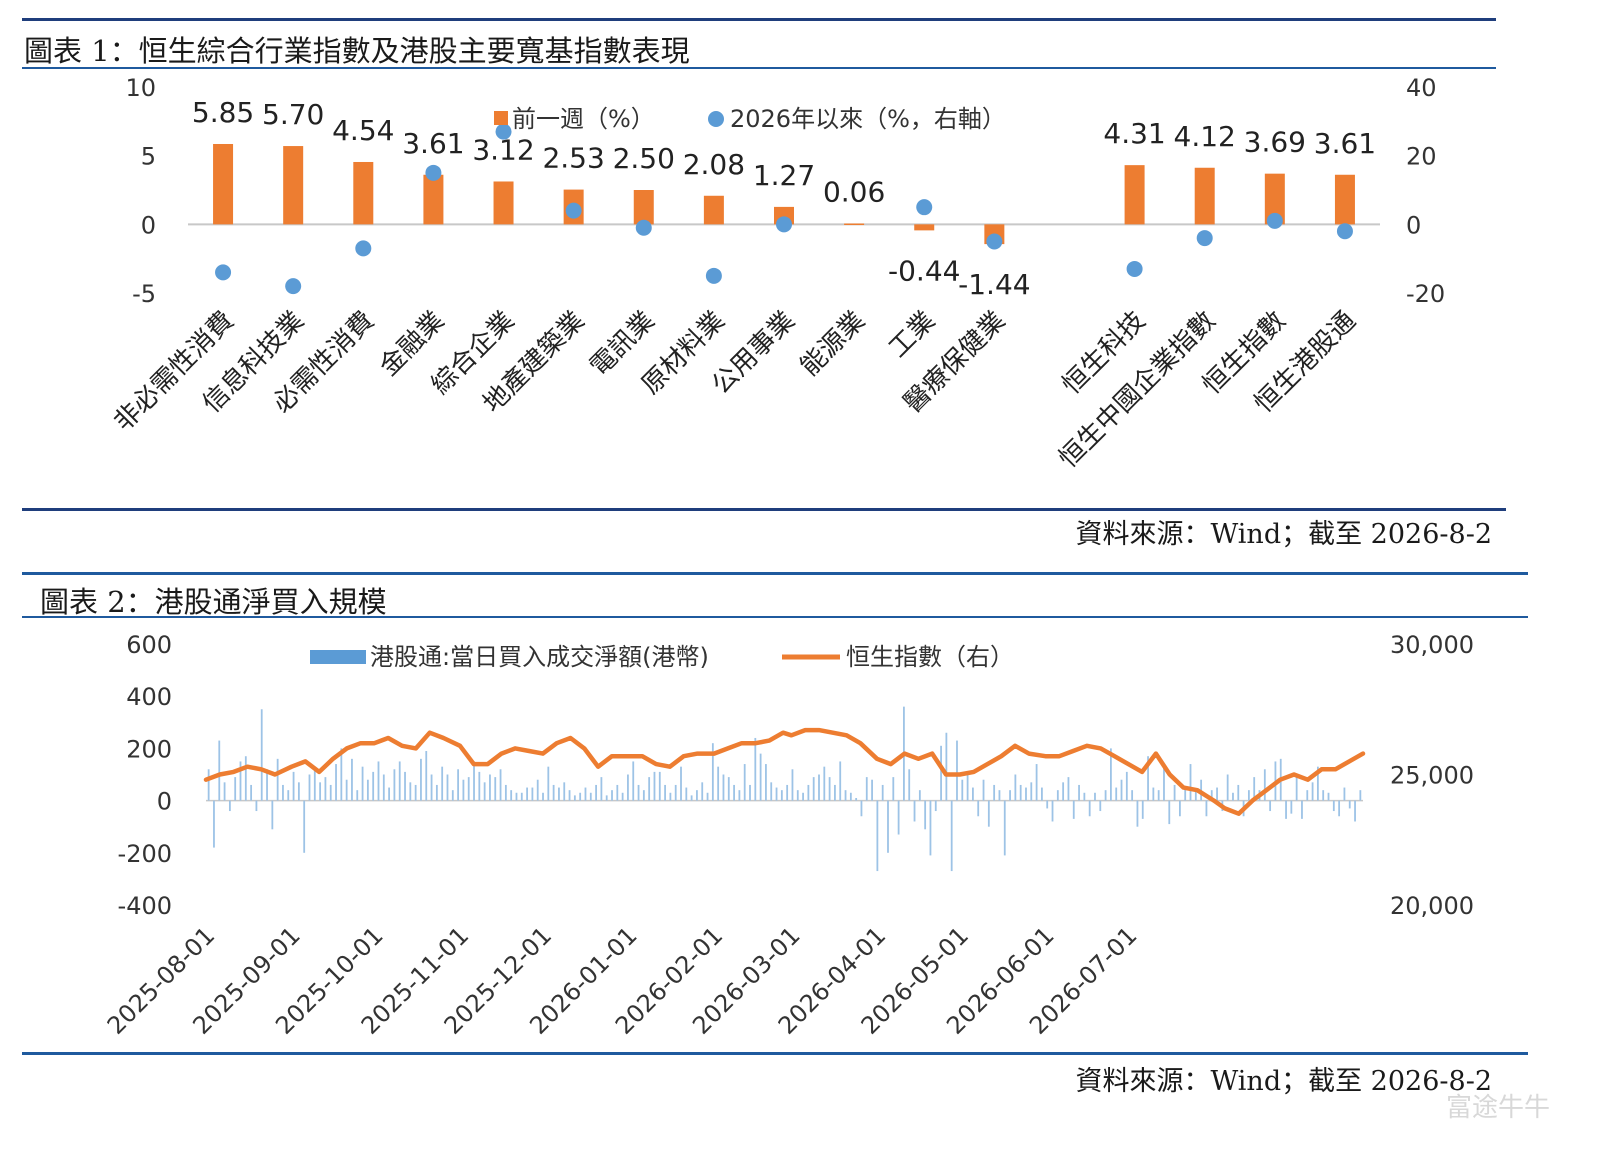 The image size is (1600, 1154). What do you see at coordinates (223, 112) in the screenshot?
I see `bar-data-label: 5.85` at bounding box center [223, 112].